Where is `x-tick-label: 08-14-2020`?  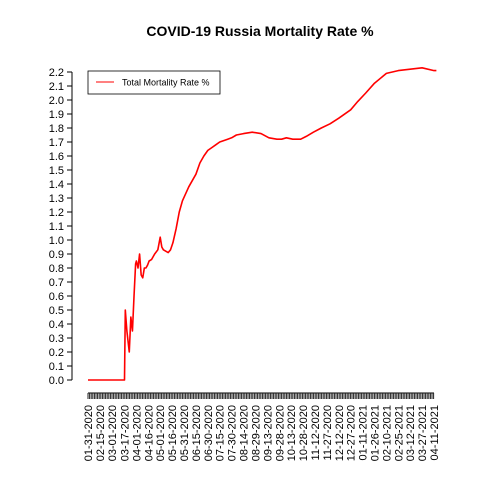
x-tick-label: 08-14-2020 is located at coordinates (245, 433).